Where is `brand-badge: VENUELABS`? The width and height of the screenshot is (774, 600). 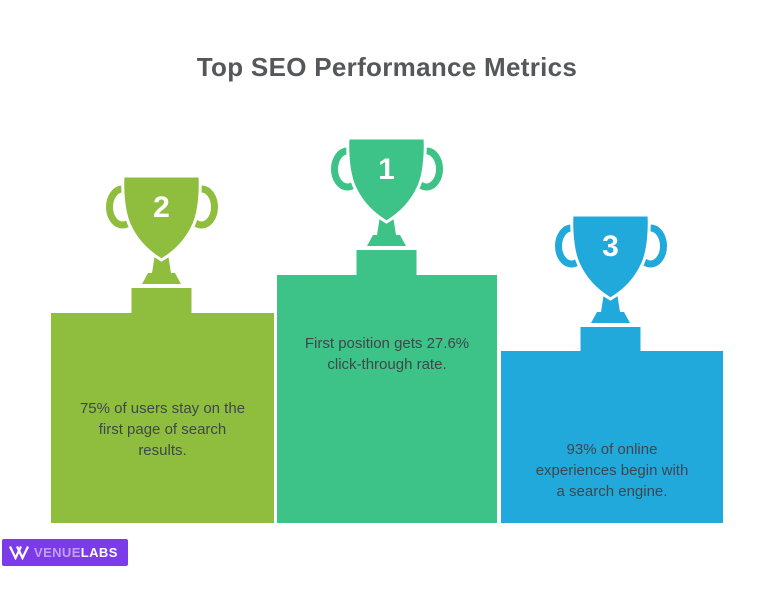
brand-badge: VENUELABS is located at coordinates (65, 552).